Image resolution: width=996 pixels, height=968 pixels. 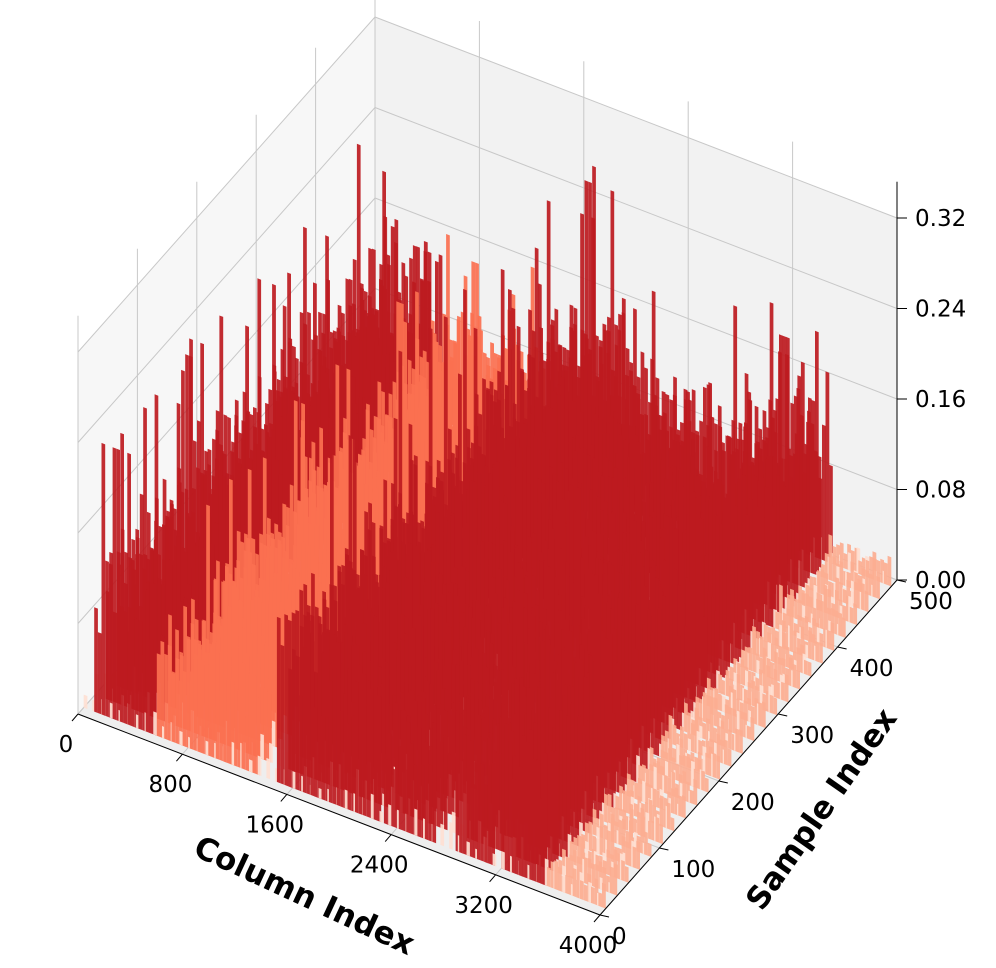 What do you see at coordinates (872, 669) in the screenshot?
I see `y-tick-label-4: 400` at bounding box center [872, 669].